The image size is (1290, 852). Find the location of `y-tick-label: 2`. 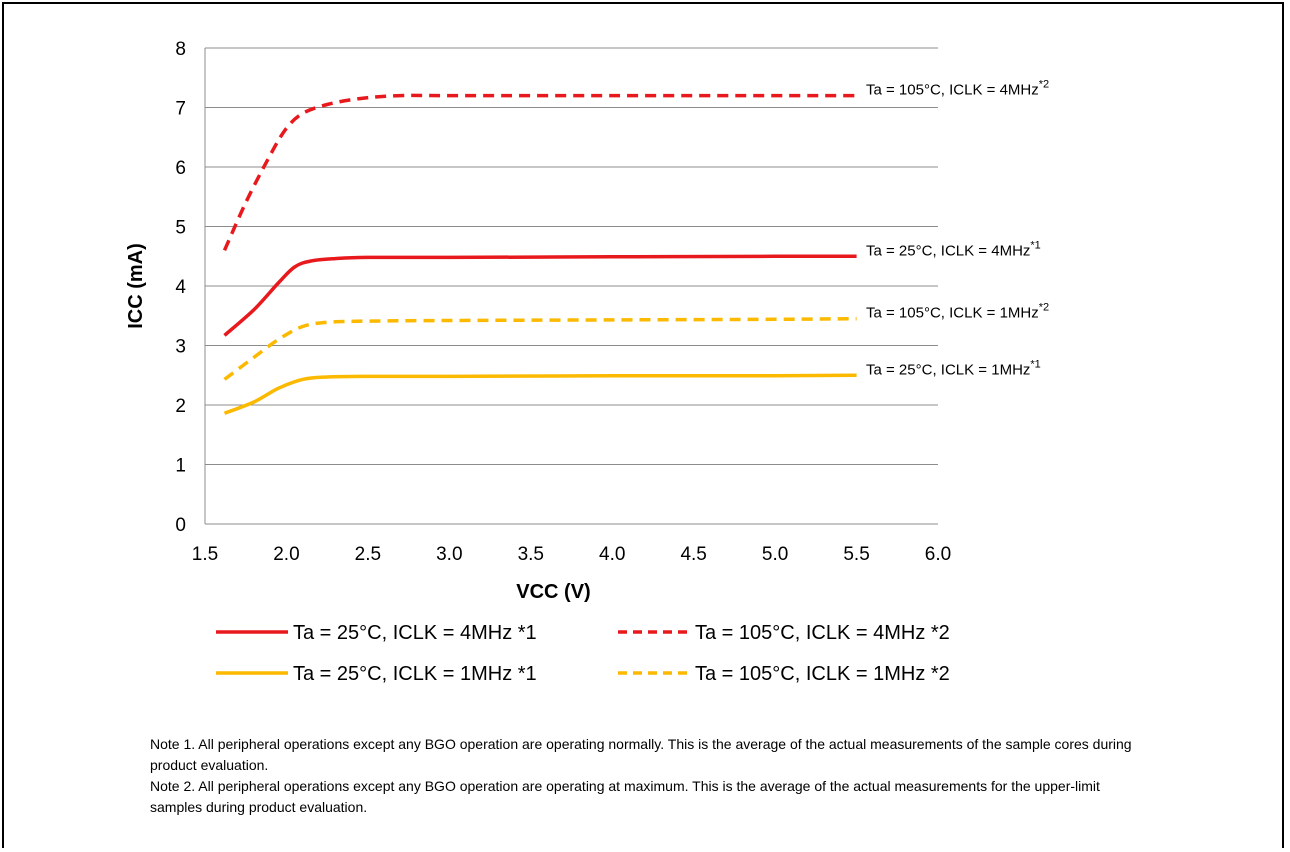

y-tick-label: 2 is located at coordinates (180, 406).